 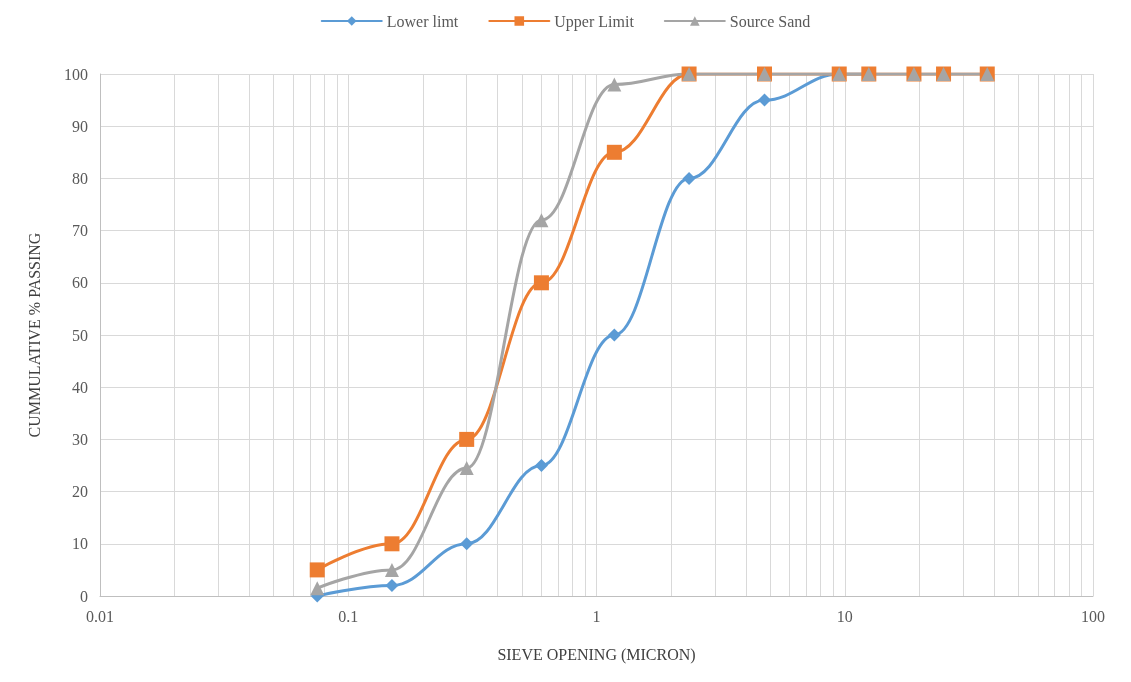 I want to click on y-tick-label: 0, so click(x=84, y=596).